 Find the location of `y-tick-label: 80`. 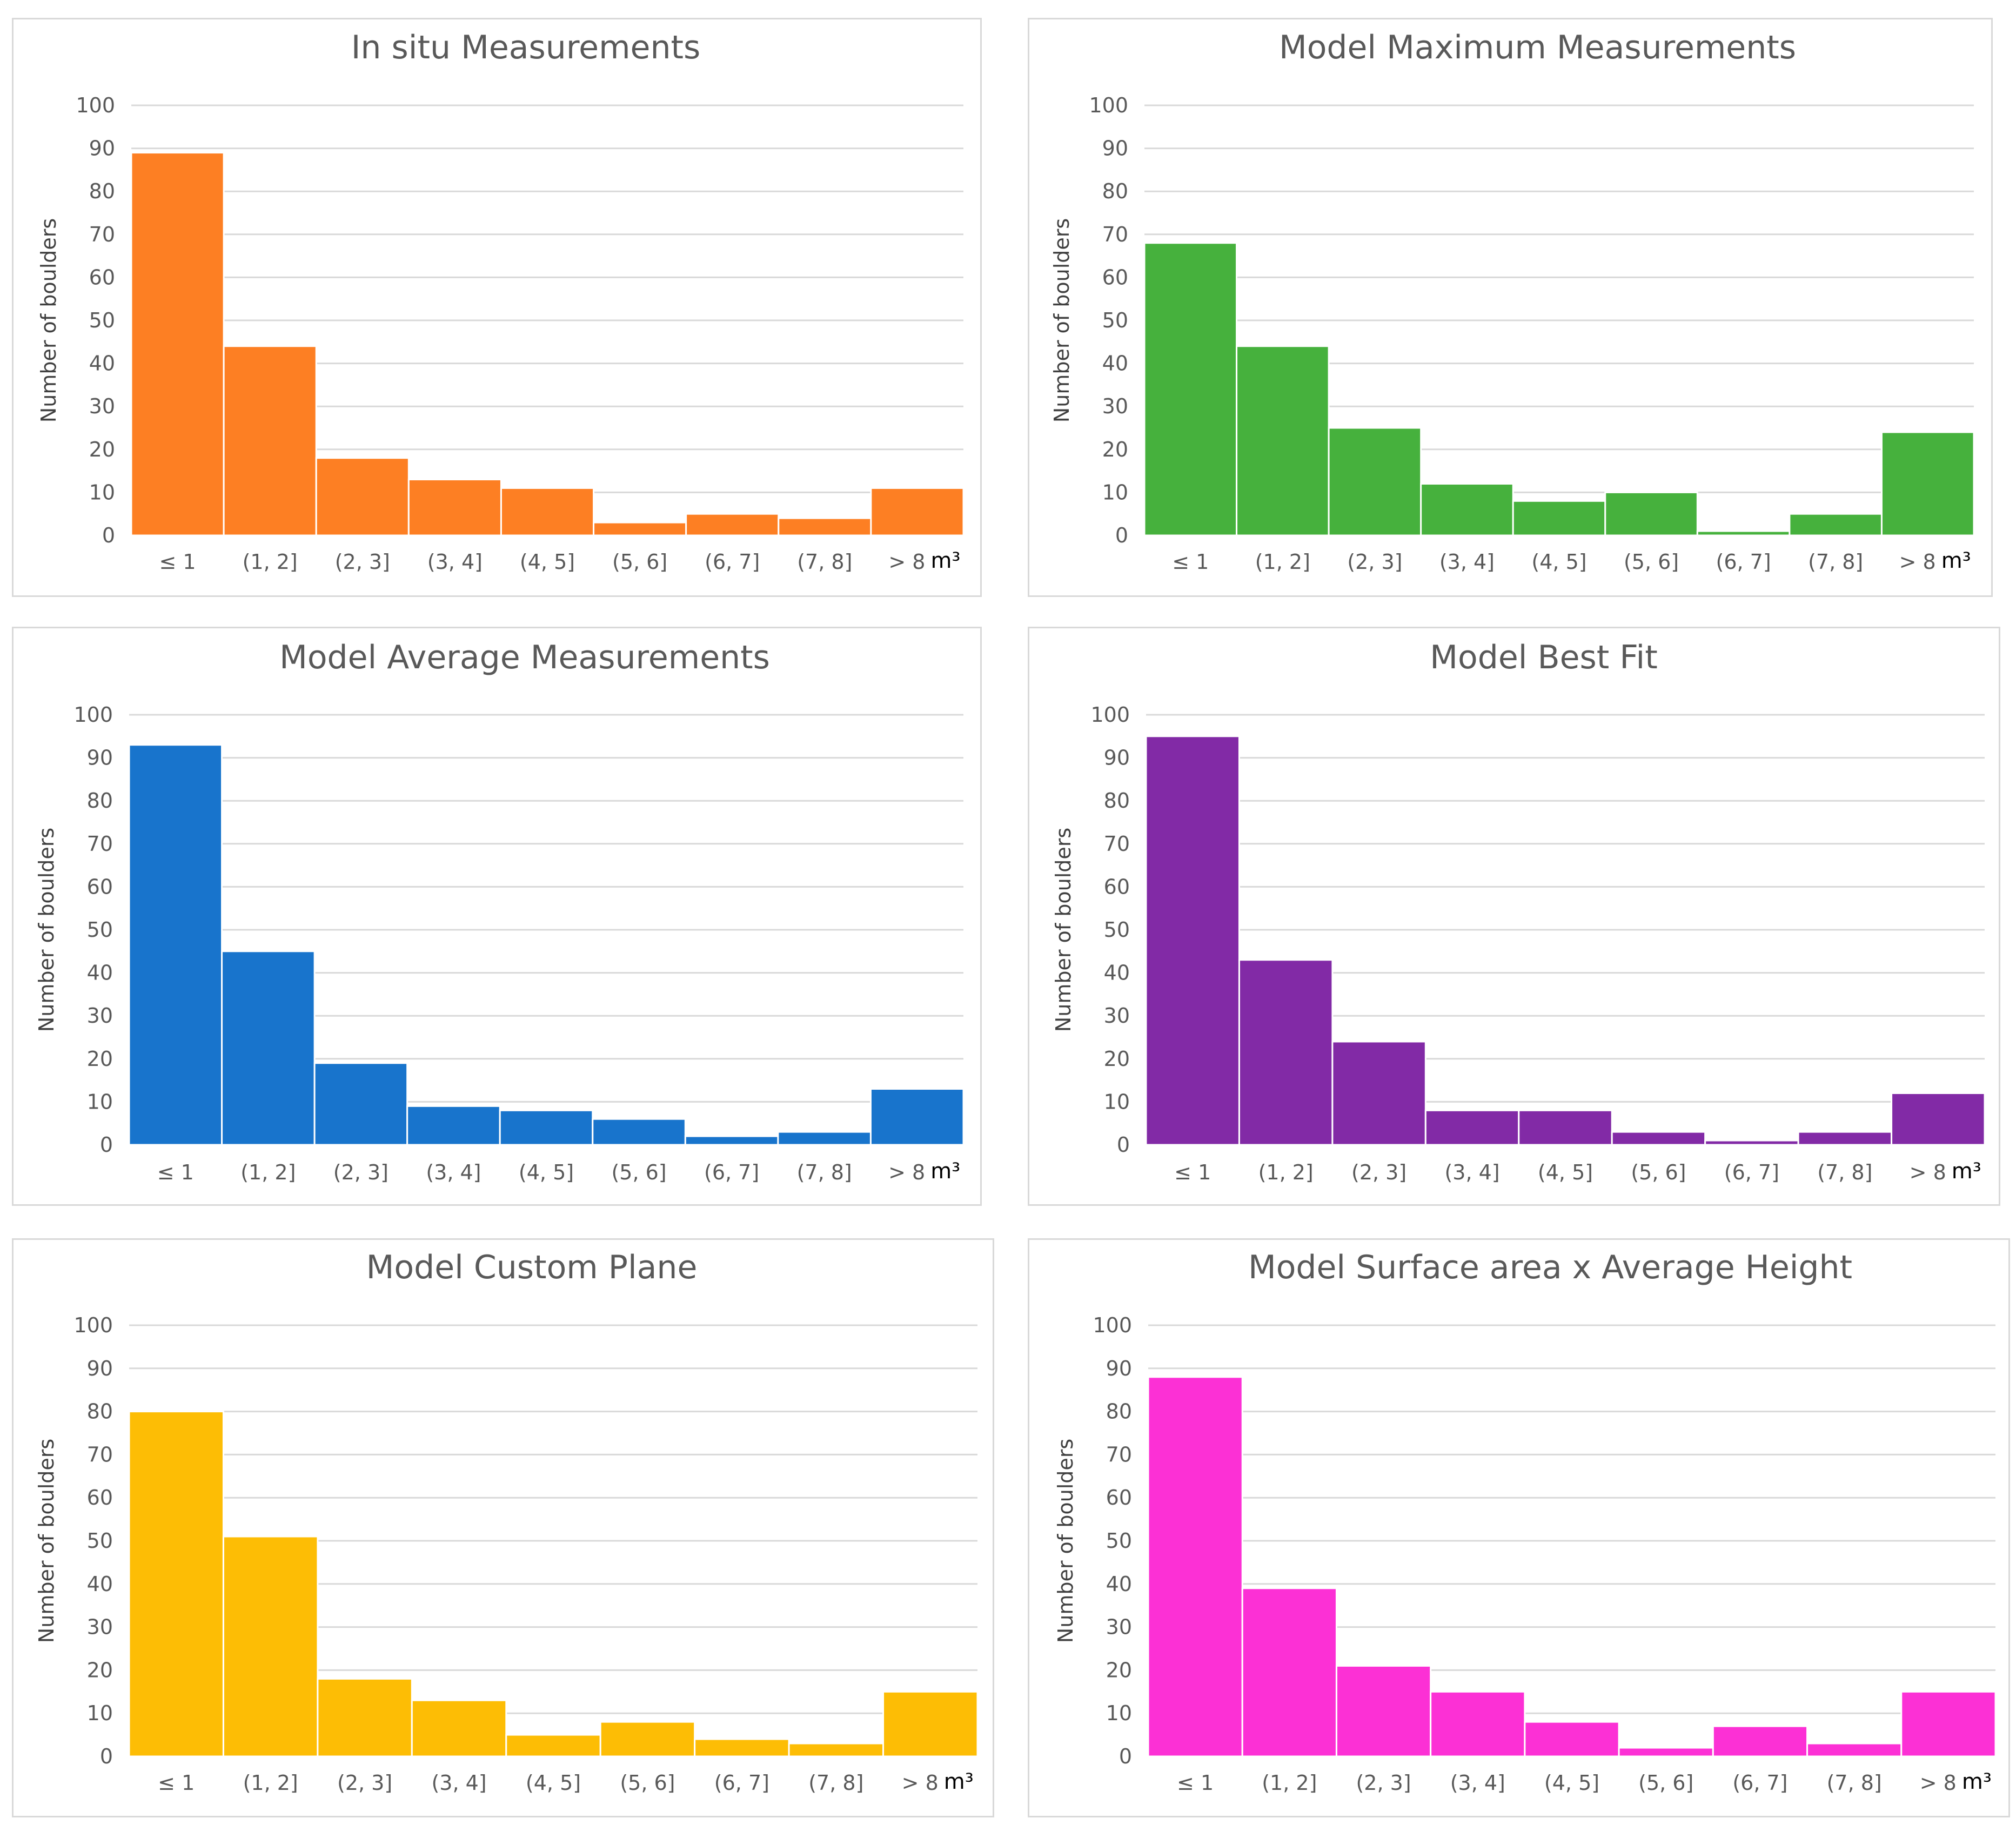

y-tick-label: 80 is located at coordinates (1117, 801).